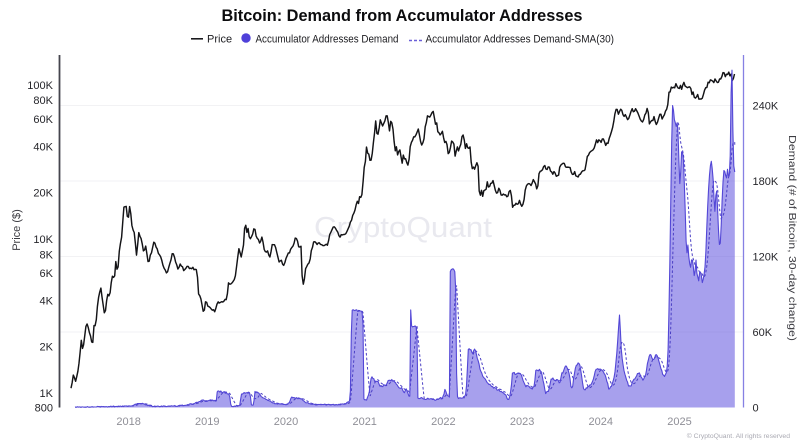  What do you see at coordinates (43, 147) in the screenshot?
I see `svg-text: 40K` at bounding box center [43, 147].